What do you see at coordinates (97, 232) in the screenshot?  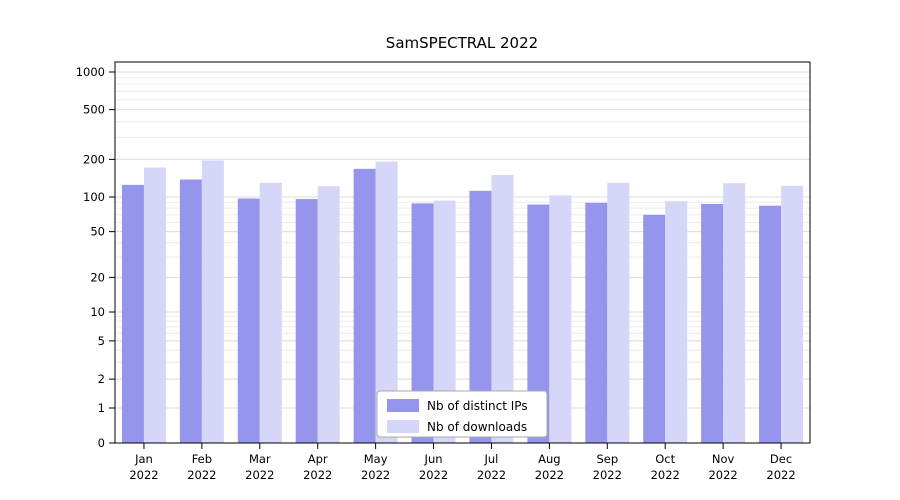 I see `y-tick-label: 50` at bounding box center [97, 232].